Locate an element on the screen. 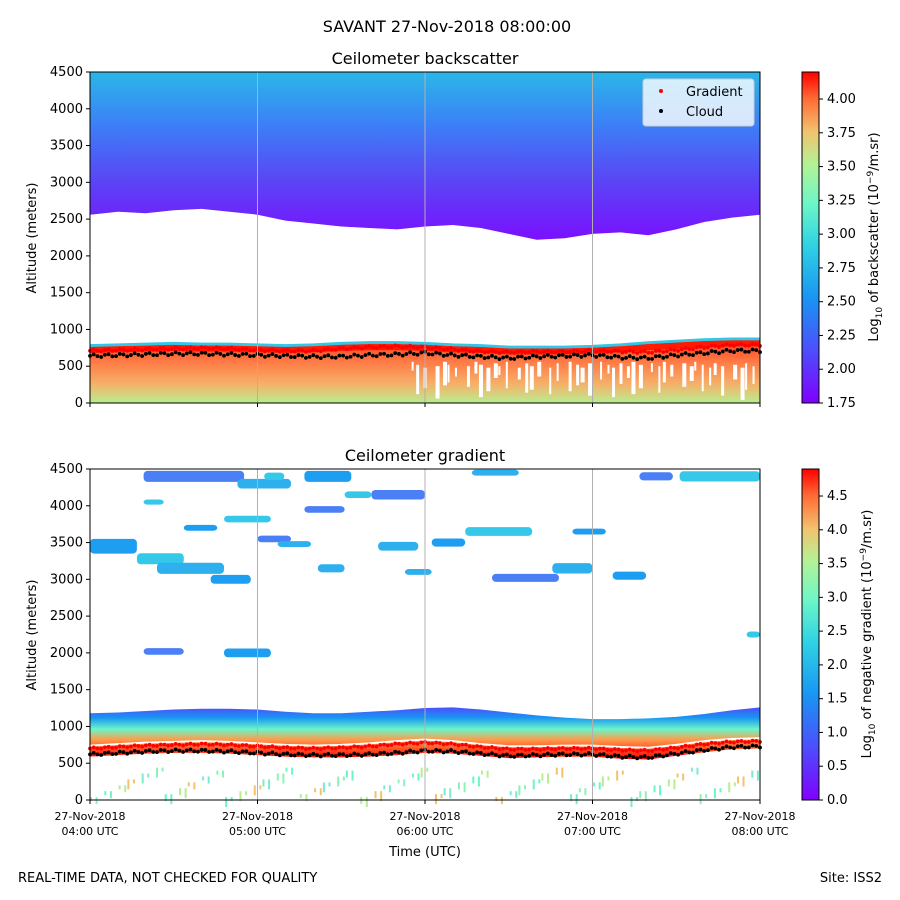 The width and height of the screenshot is (900, 900). colorbar-tick-label: 2.0 is located at coordinates (837, 665).